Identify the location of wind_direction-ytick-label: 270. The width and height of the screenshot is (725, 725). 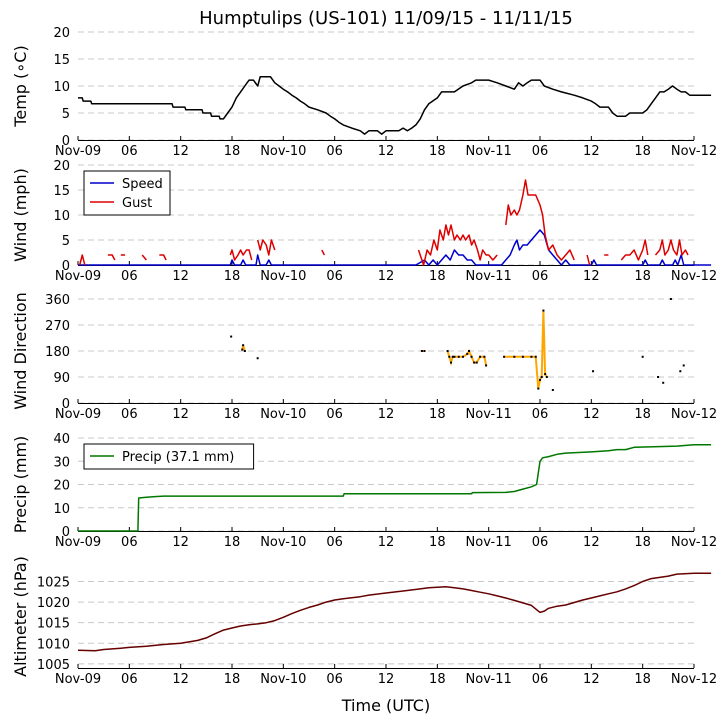
(57, 326).